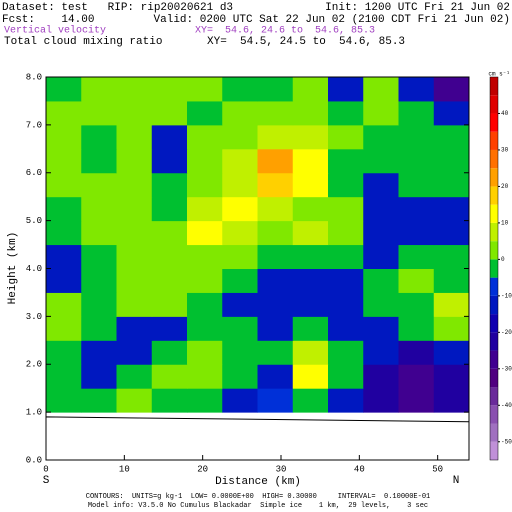 The height and width of the screenshot is (512, 512). I want to click on y-axis-label: Height (km), so click(13, 268).